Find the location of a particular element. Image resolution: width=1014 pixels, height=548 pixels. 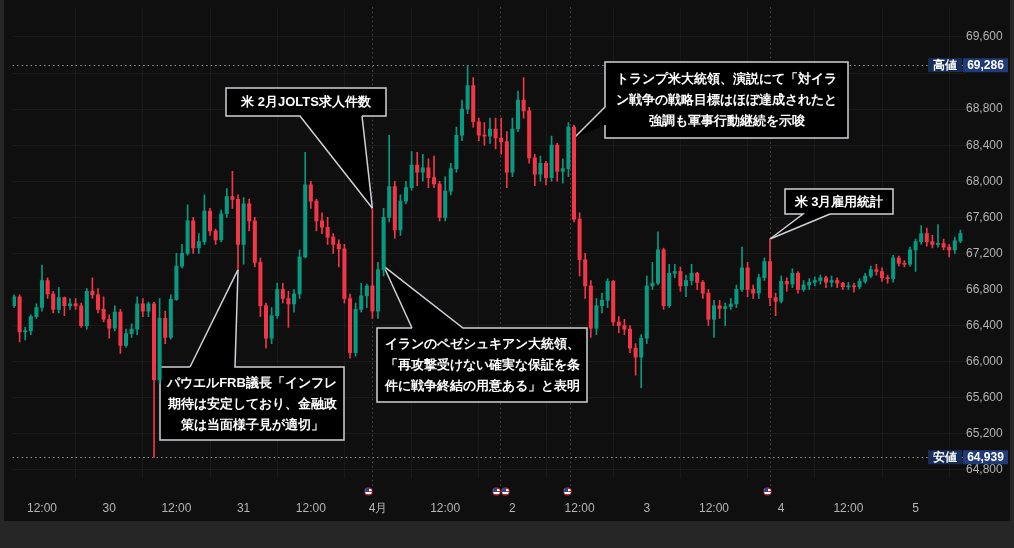

x-tick-label: 4月 is located at coordinates (378, 507).